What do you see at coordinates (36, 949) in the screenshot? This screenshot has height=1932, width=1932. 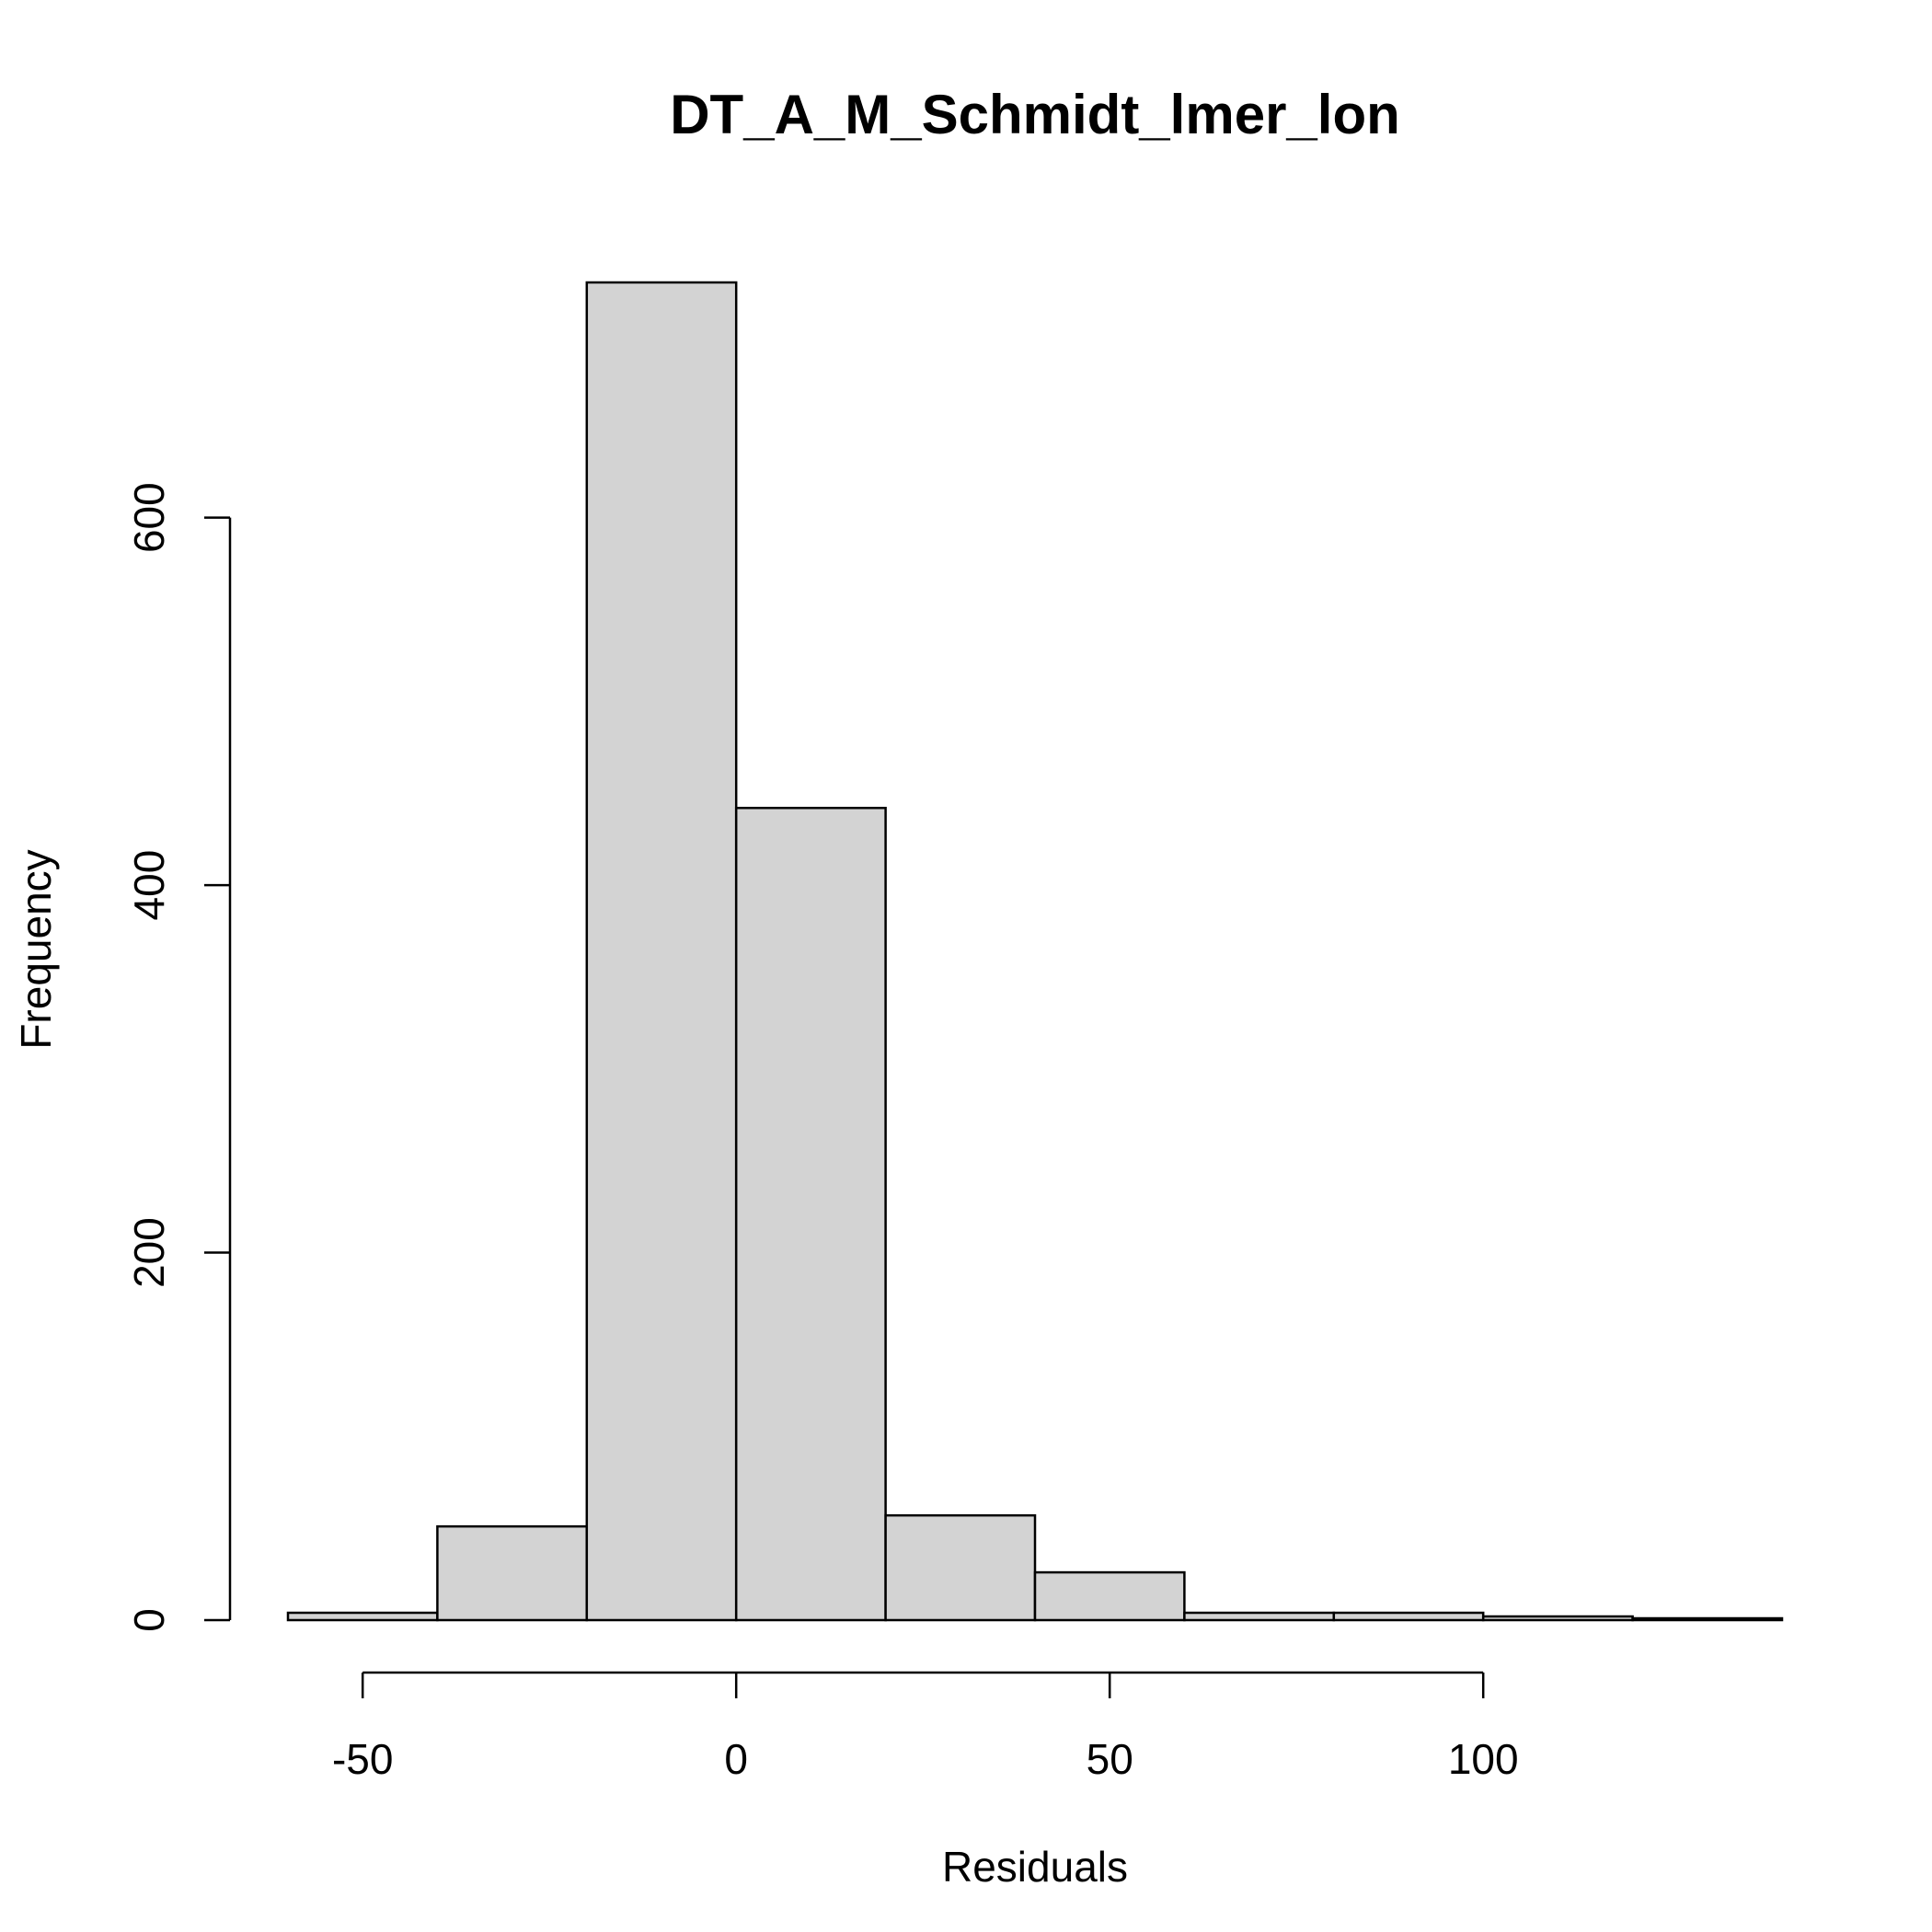 I see `y-axis-label: Frequency` at bounding box center [36, 949].